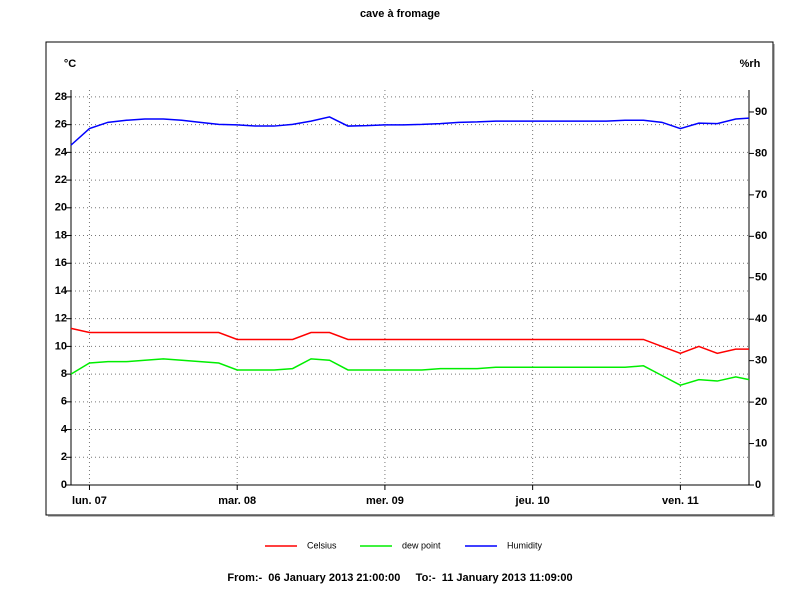  I want to click on y-tick-label: 14, so click(61, 291).